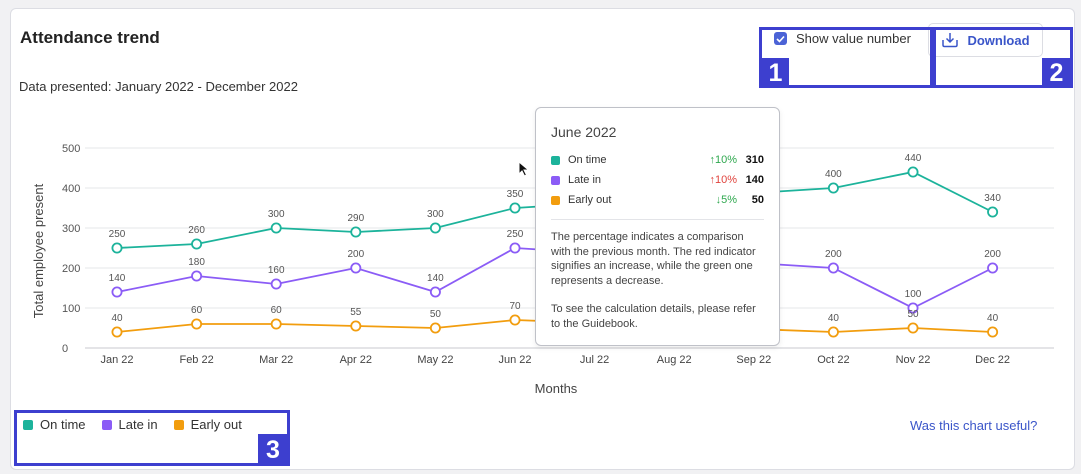  I want to click on data-label: 140, so click(435, 278).